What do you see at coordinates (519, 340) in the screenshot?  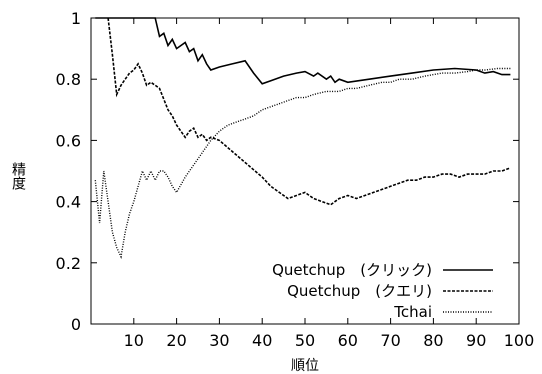 I see `x-tick-label: 100` at bounding box center [519, 340].